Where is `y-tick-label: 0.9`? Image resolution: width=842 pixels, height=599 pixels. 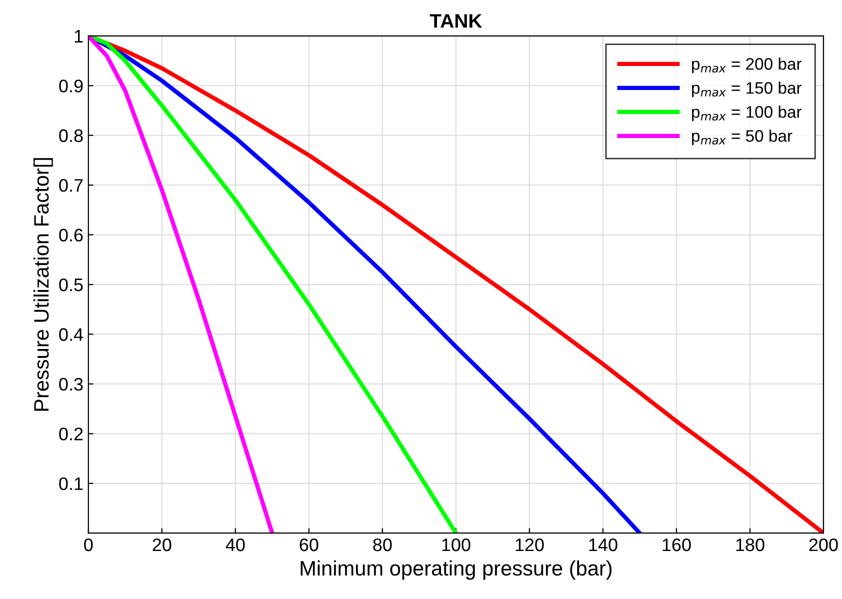
y-tick-label: 0.9 is located at coordinates (71, 86).